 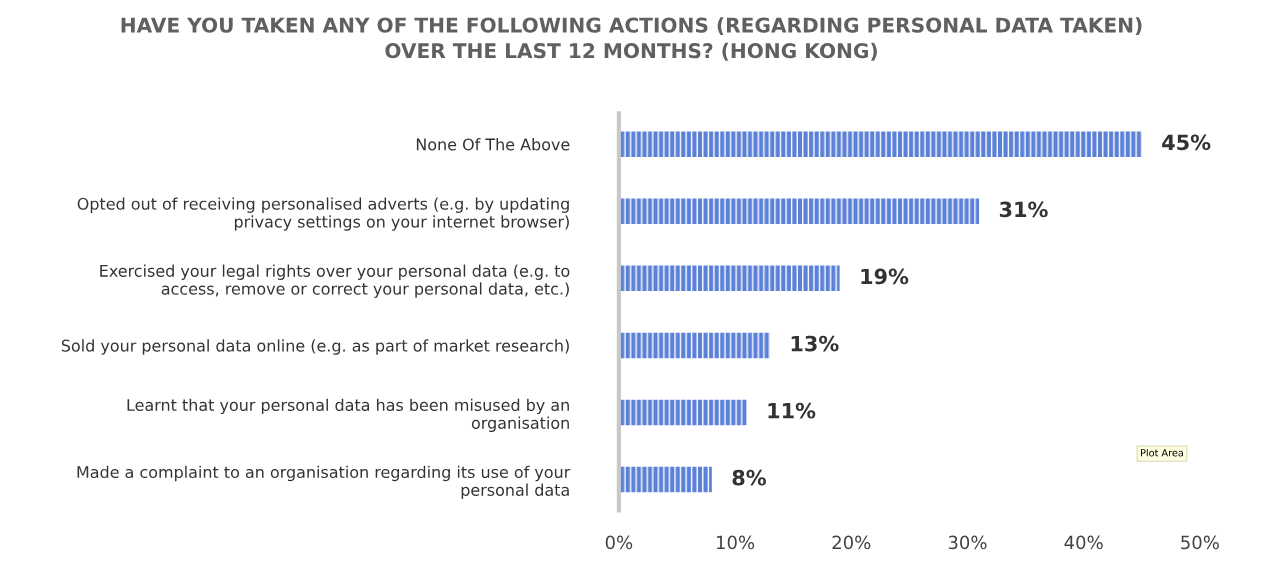 What do you see at coordinates (885, 276) in the screenshot?
I see `data-label: 19%` at bounding box center [885, 276].